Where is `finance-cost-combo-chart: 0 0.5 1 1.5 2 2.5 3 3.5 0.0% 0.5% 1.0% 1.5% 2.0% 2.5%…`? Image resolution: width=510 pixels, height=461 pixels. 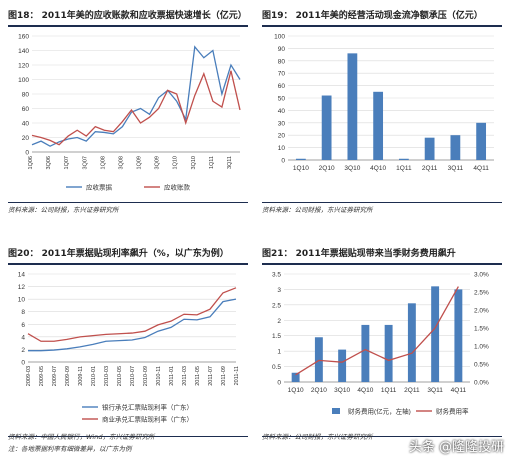 finance-cost-combo-chart: 0 0.5 1 1.5 2 2.5 3 3.5 0.0% 0.5% 1.0% 1.5% 2.0% 2.5%… is located at coordinates (380, 344).